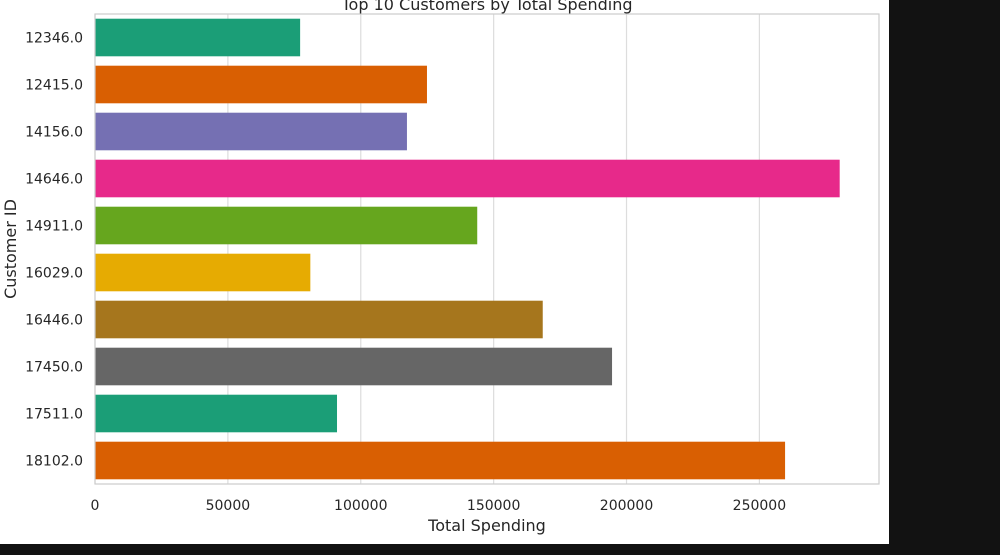 The height and width of the screenshot is (555, 1000). Describe the element at coordinates (54, 133) in the screenshot. I see `y-tick-label: 14156.0` at that location.